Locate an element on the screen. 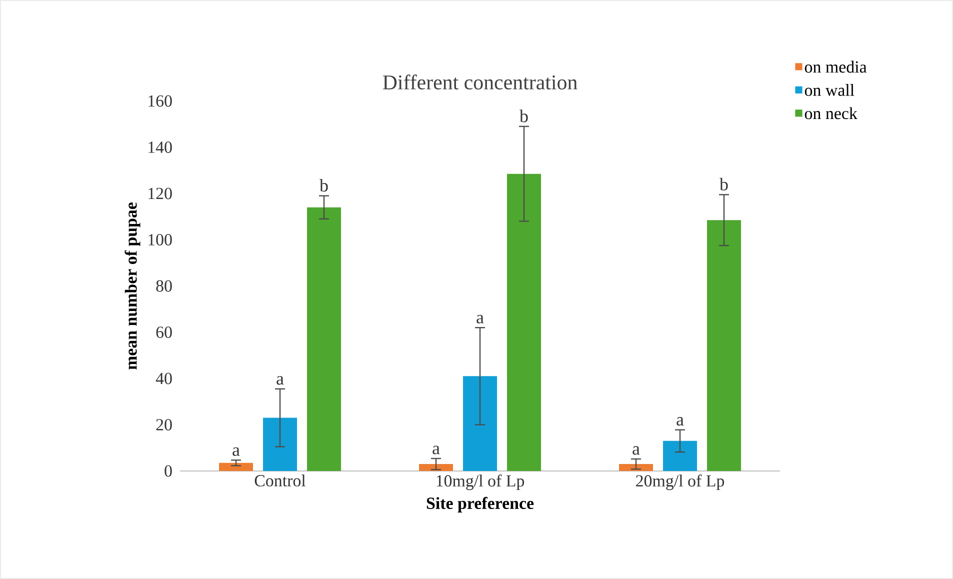  y-tick-label: 0 is located at coordinates (168, 471).